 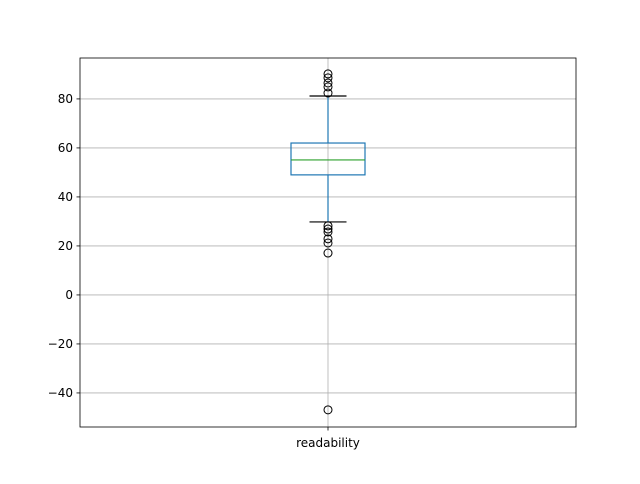 I want to click on y-tick-label: 0, so click(x=69, y=295).